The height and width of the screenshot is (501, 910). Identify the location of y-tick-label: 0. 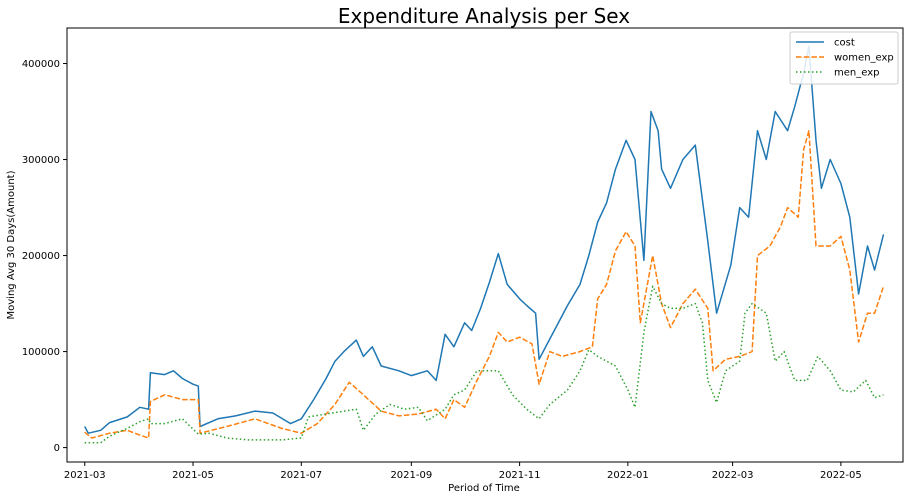
(57, 448).